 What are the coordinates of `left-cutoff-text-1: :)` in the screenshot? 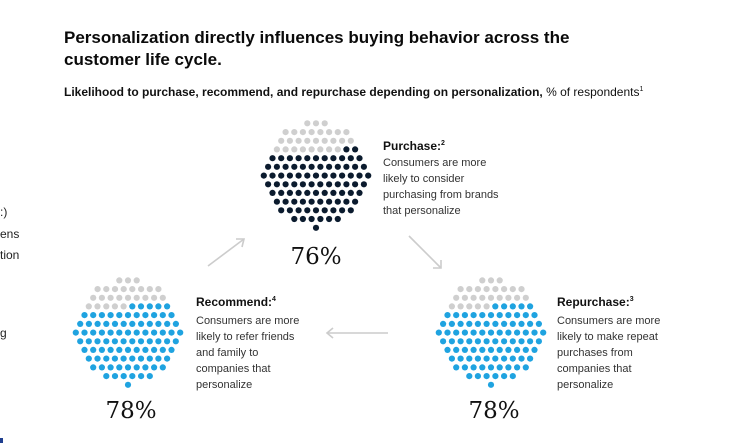 It's located at (4, 212).